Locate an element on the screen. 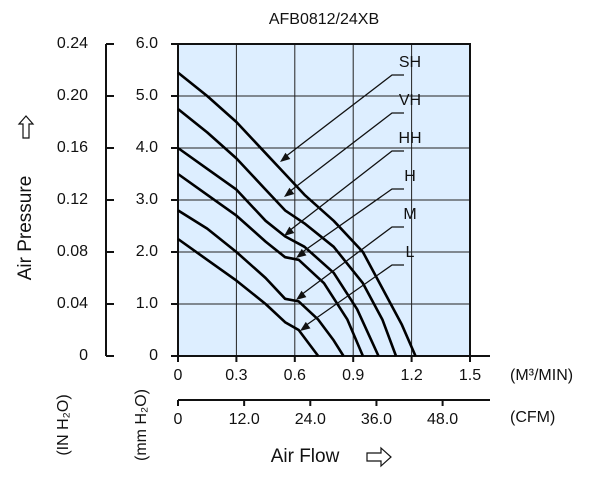  y2-tick-label: 0 is located at coordinates (83, 355).